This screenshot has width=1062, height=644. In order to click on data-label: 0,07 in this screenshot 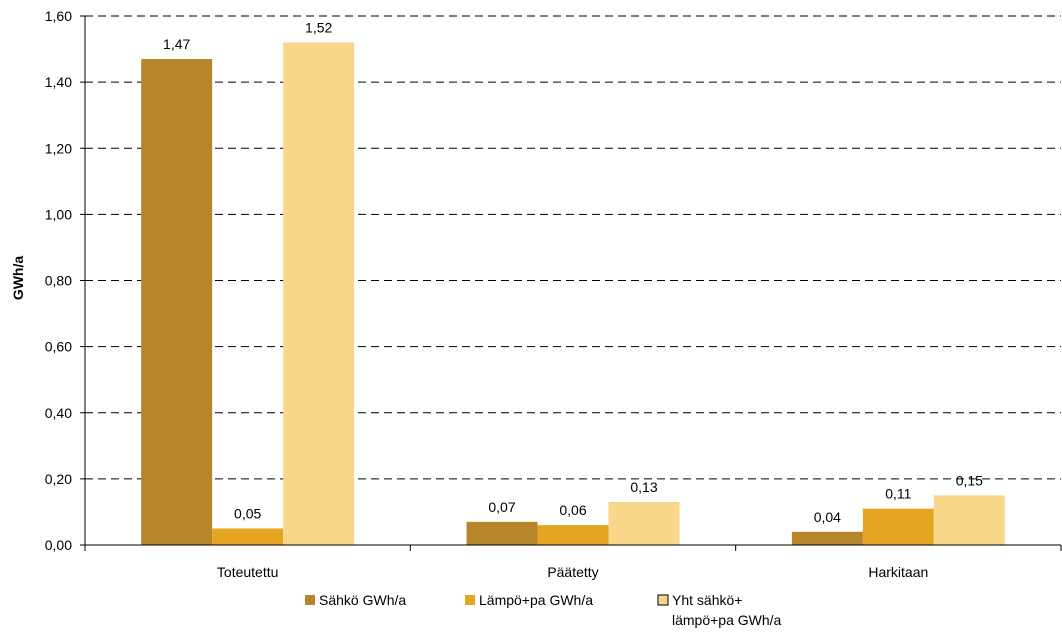, I will do `click(501, 507)`.